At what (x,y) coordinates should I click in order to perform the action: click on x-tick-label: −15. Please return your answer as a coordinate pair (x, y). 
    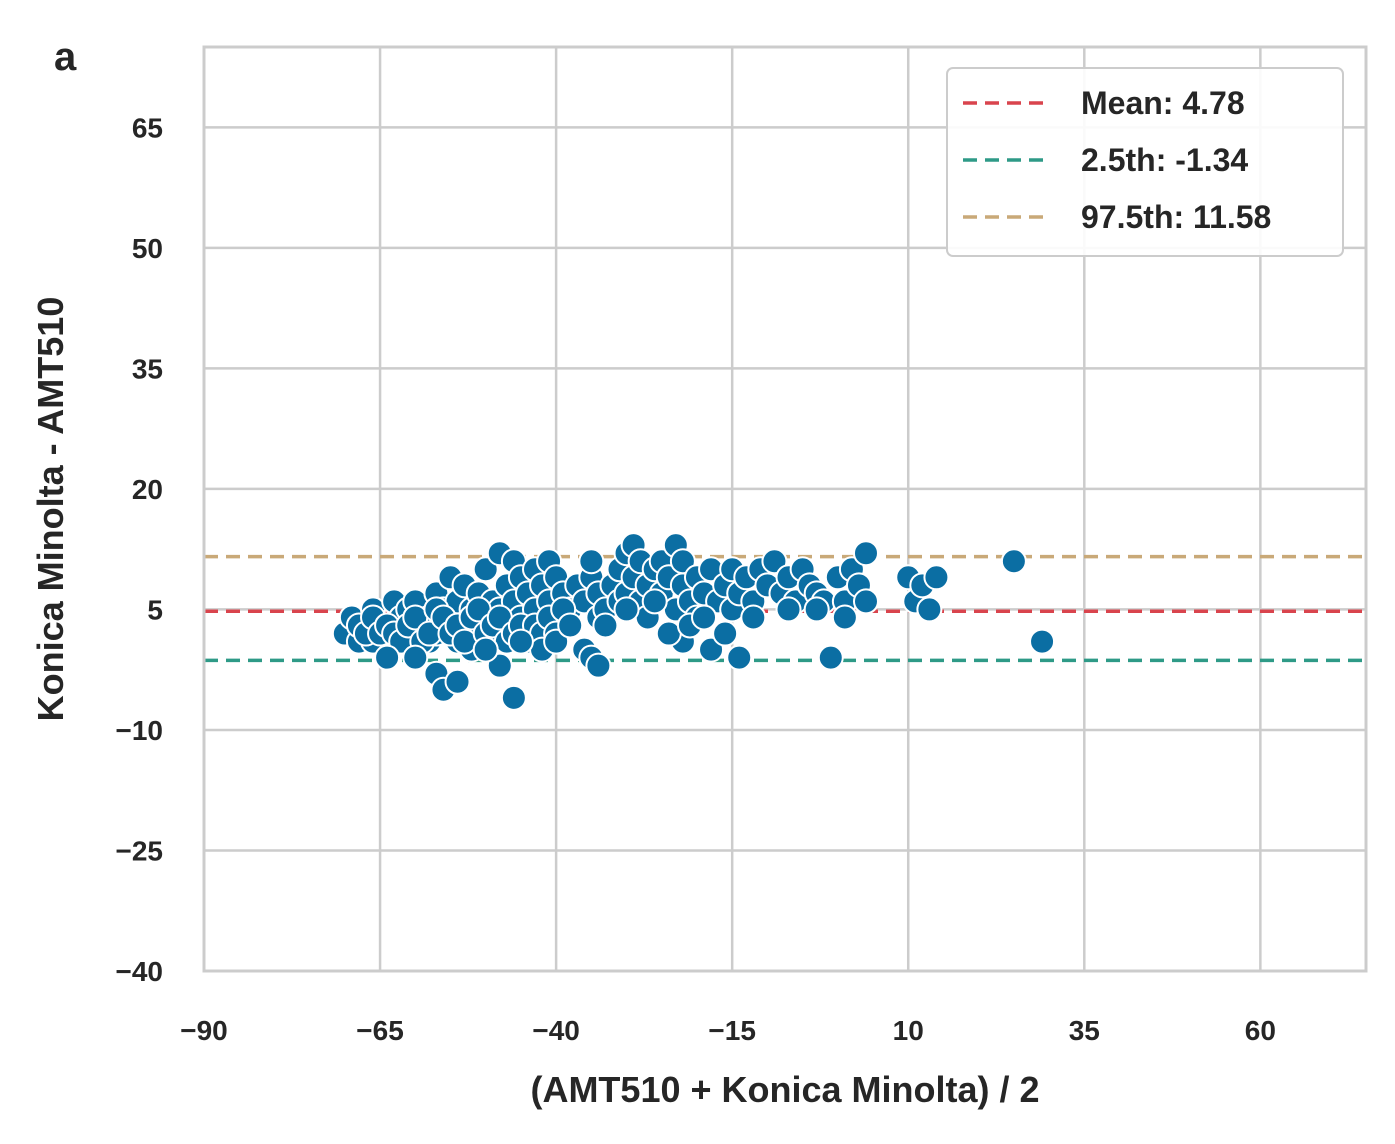
    Looking at the image, I should click on (732, 1030).